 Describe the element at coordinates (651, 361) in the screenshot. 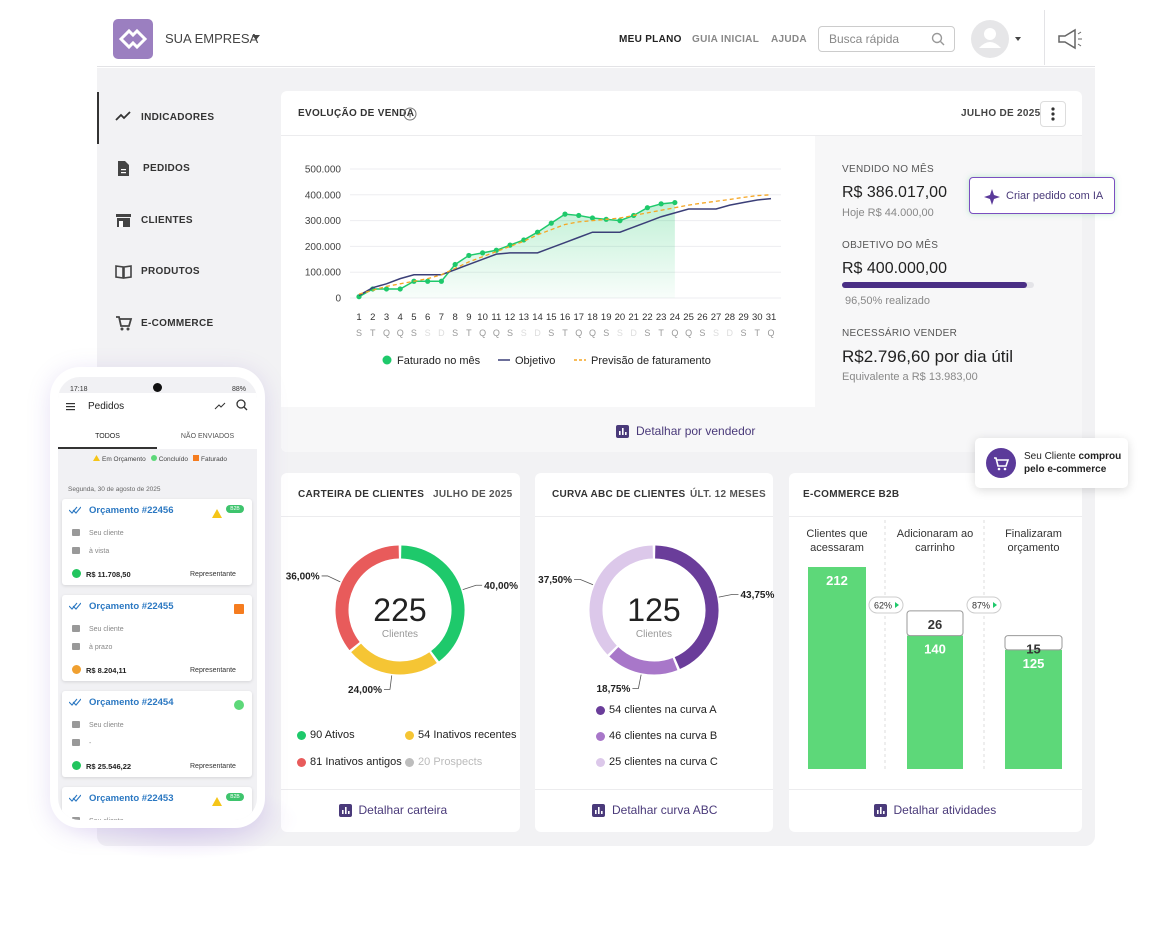

I see `legend-label: Previsão de faturamento` at that location.